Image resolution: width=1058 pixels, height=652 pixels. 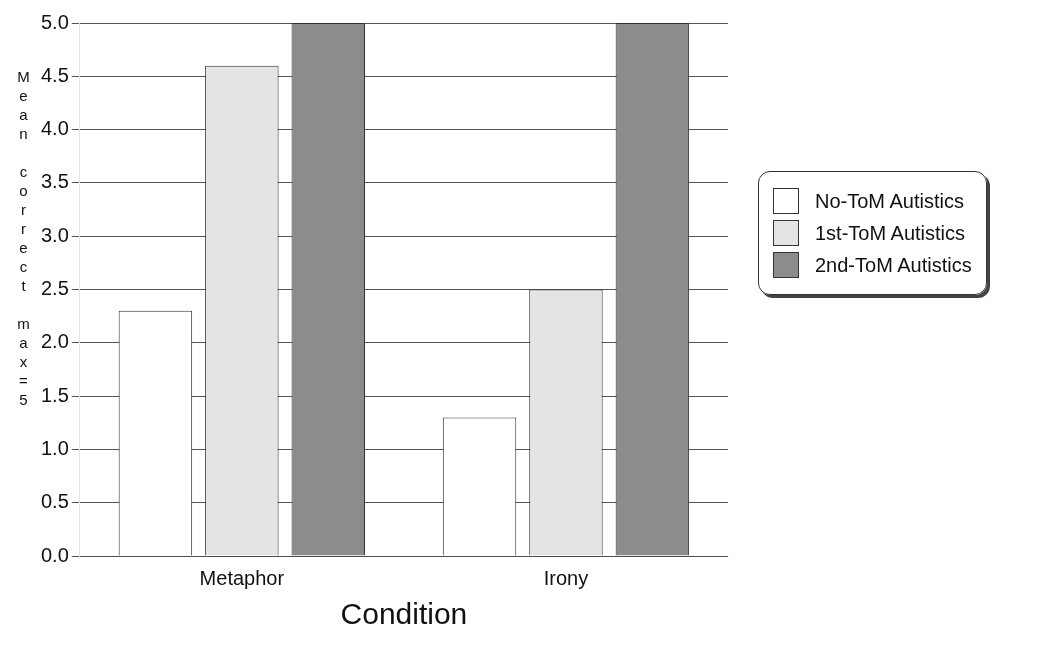 What do you see at coordinates (54, 288) in the screenshot?
I see `y-tick-label: 2.5` at bounding box center [54, 288].